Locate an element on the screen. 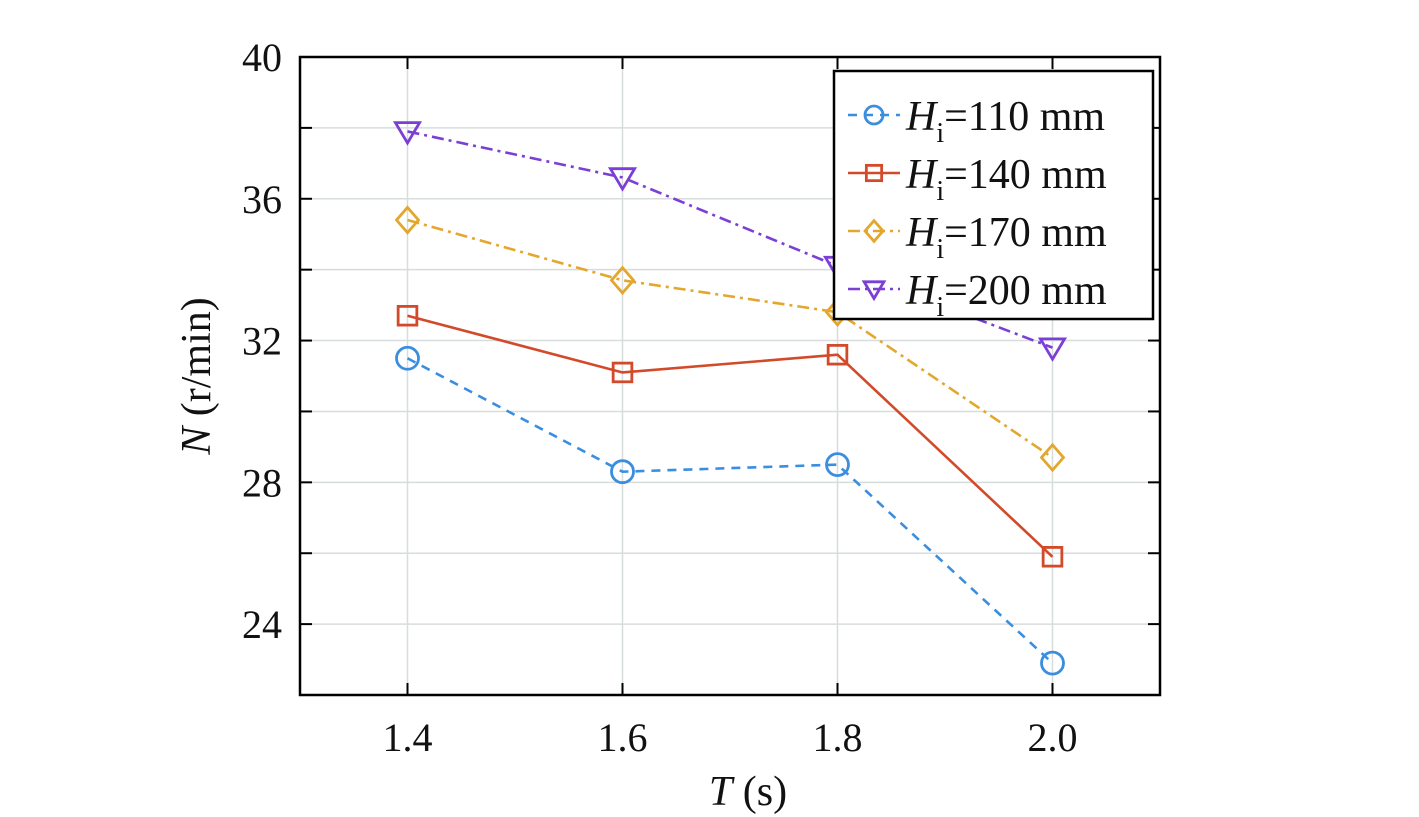 This screenshot has width=1419, height=817. y-axis-unit: (r/min) is located at coordinates (197, 361).